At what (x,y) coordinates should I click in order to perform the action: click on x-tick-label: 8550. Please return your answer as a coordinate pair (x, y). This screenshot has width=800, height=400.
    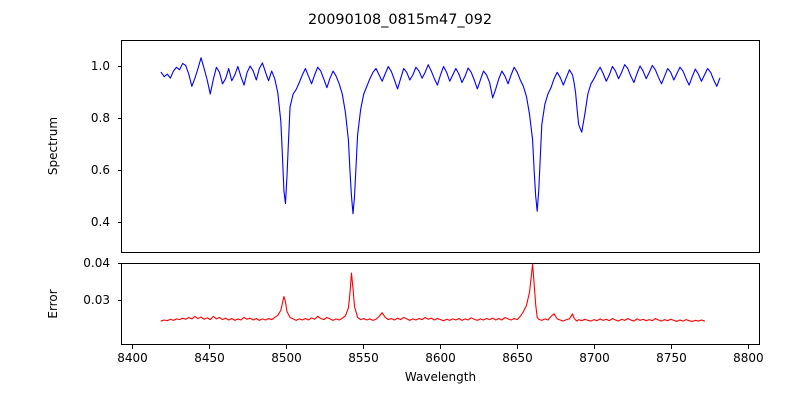
    Looking at the image, I should click on (363, 358).